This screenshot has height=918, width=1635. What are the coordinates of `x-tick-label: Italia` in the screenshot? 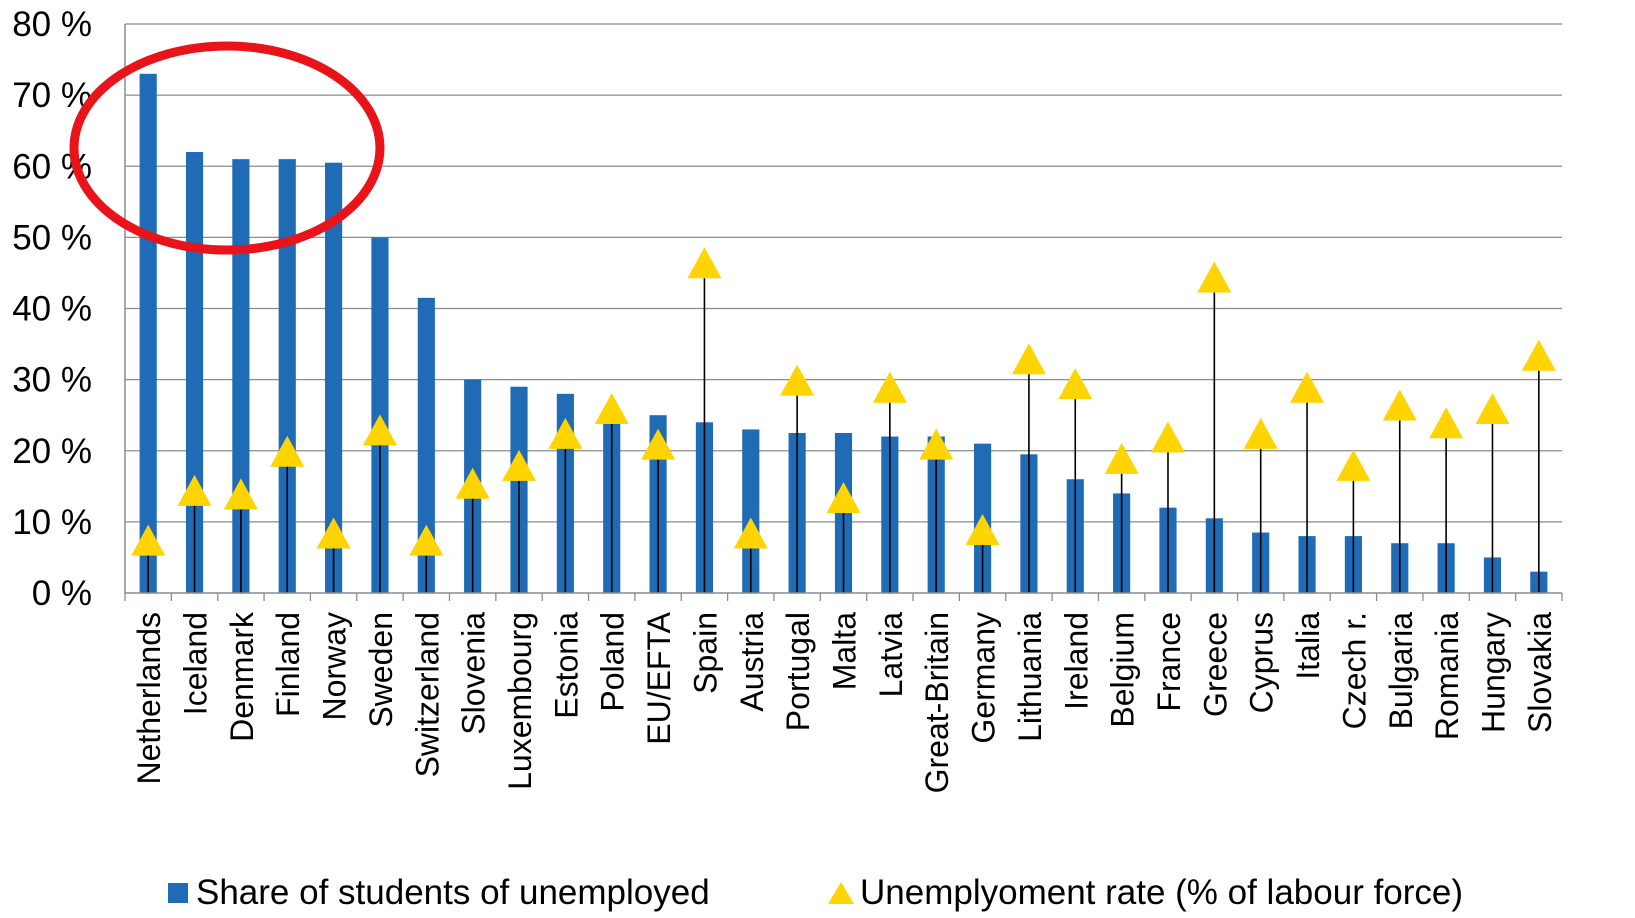 It's located at (1308, 646).